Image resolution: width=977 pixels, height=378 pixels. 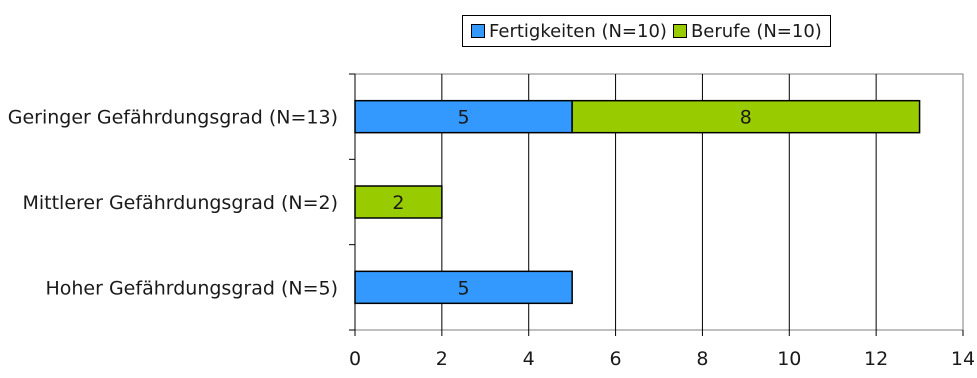 What do you see at coordinates (578, 31) in the screenshot?
I see `legend-label-fertigkeiten: Fertigkeiten (N=10)` at bounding box center [578, 31].